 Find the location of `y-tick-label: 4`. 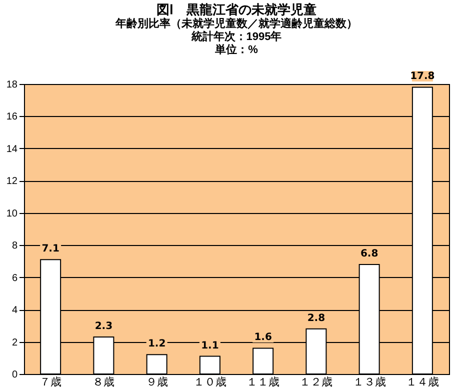

y-tick-label: 4 is located at coordinates (15, 310).